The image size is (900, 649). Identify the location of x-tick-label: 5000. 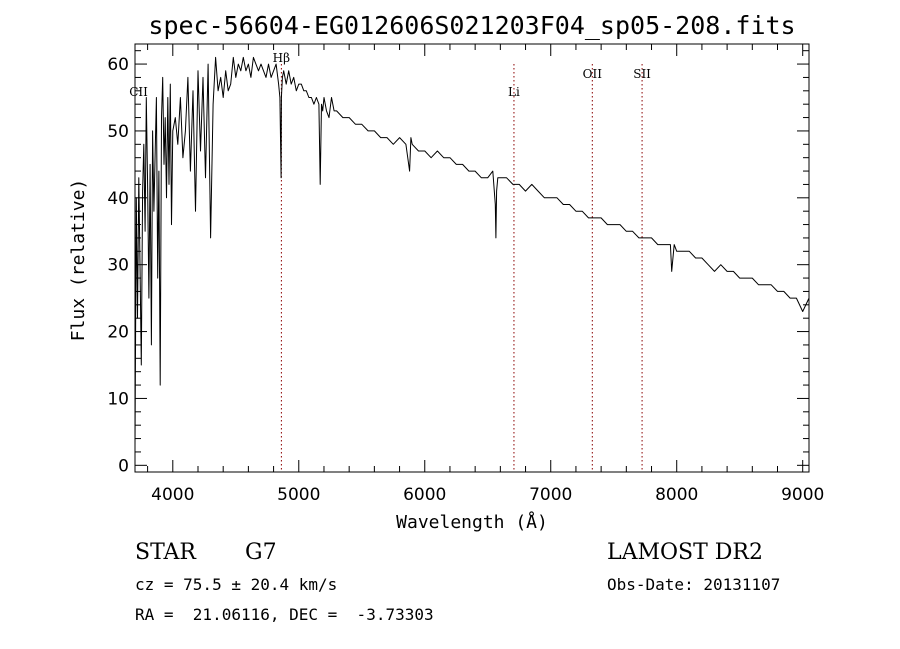
(298, 495).